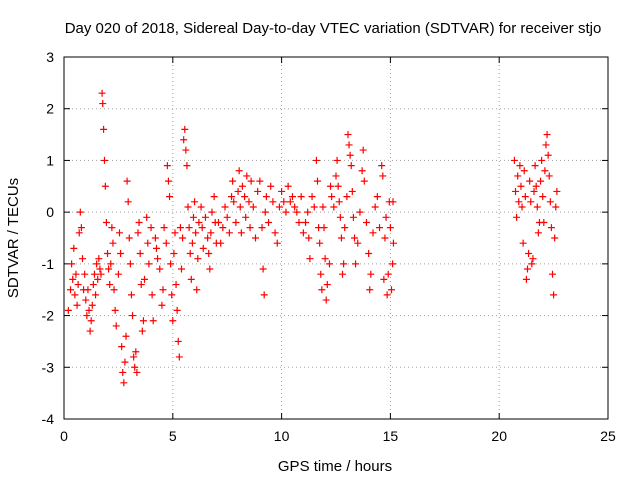  What do you see at coordinates (50, 212) in the screenshot?
I see `y-tick-label: 0` at bounding box center [50, 212].